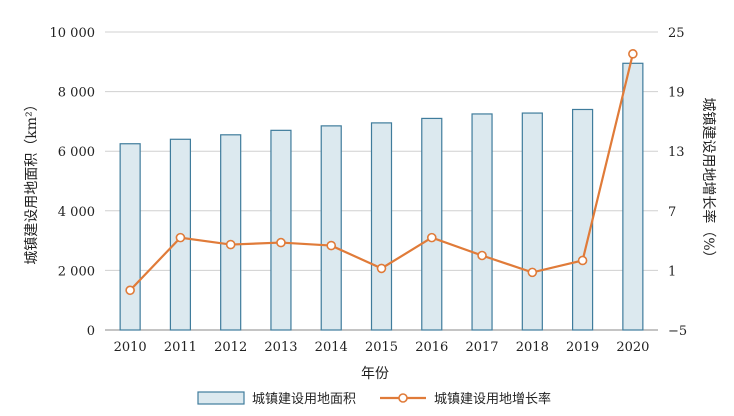  What do you see at coordinates (676, 152) in the screenshot?
I see `right-tick-label: 13` at bounding box center [676, 152].